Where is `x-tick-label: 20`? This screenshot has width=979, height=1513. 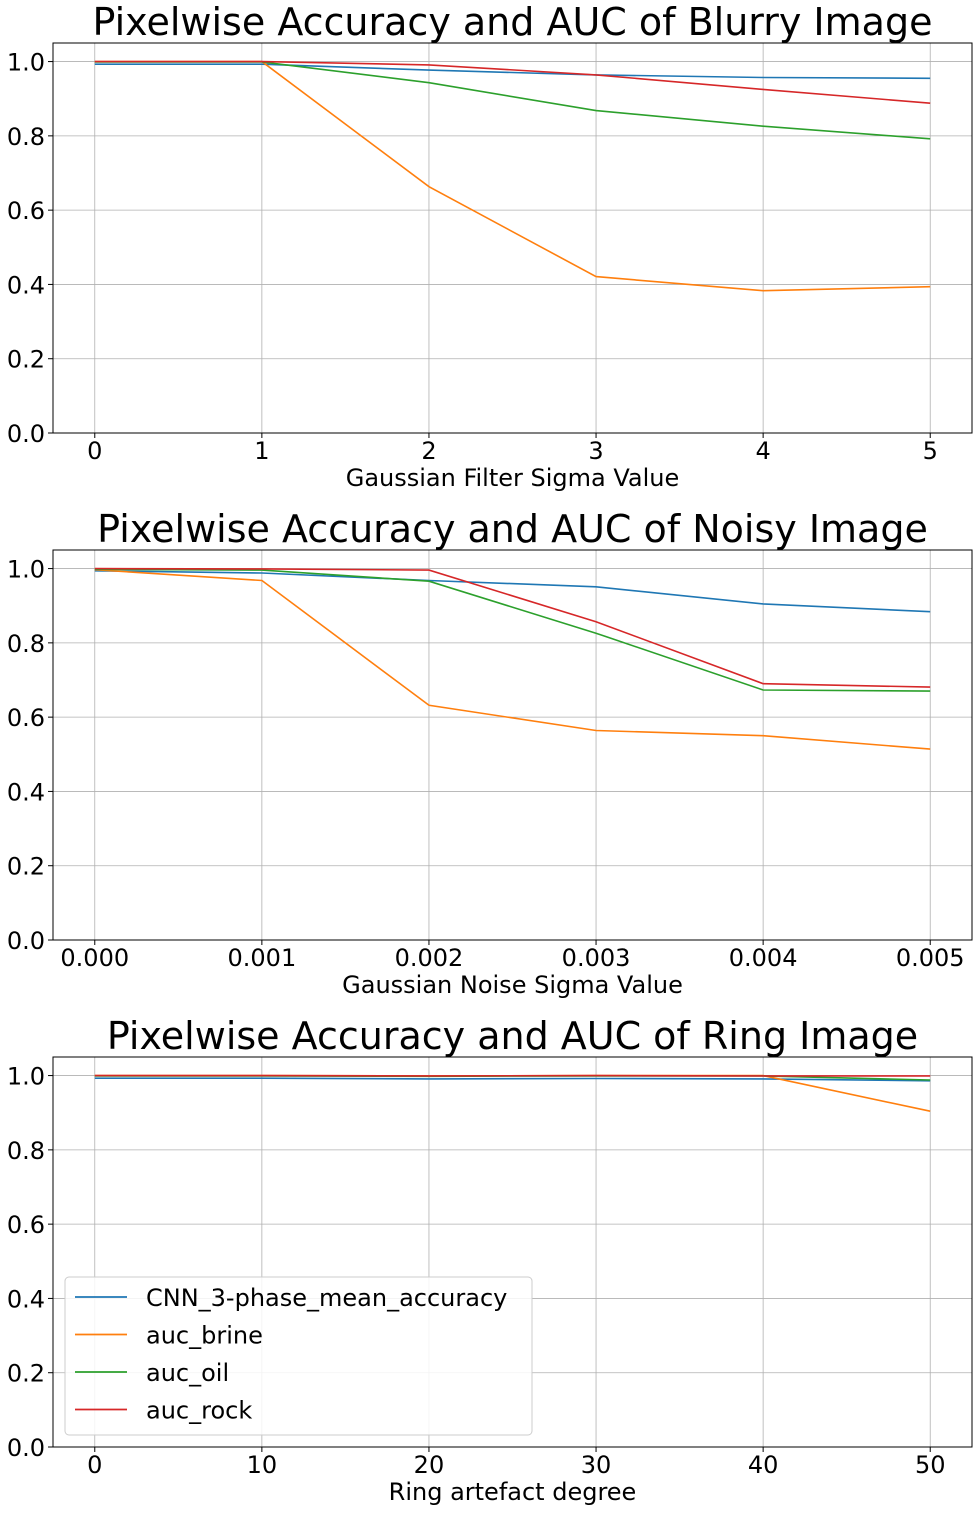
x-tick-label: 20 is located at coordinates (429, 1465).